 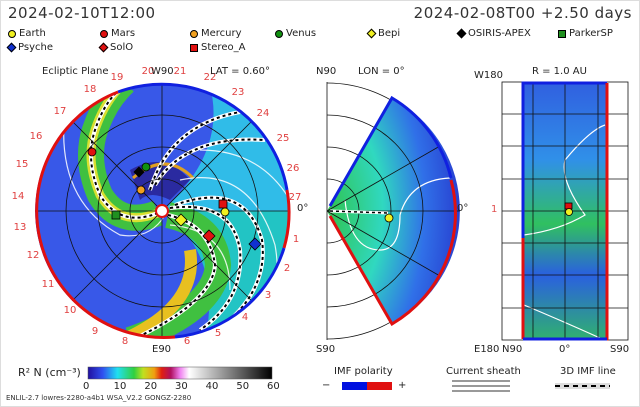 What do you see at coordinates (141, 190) in the screenshot?
I see `mercury-marker` at bounding box center [141, 190].